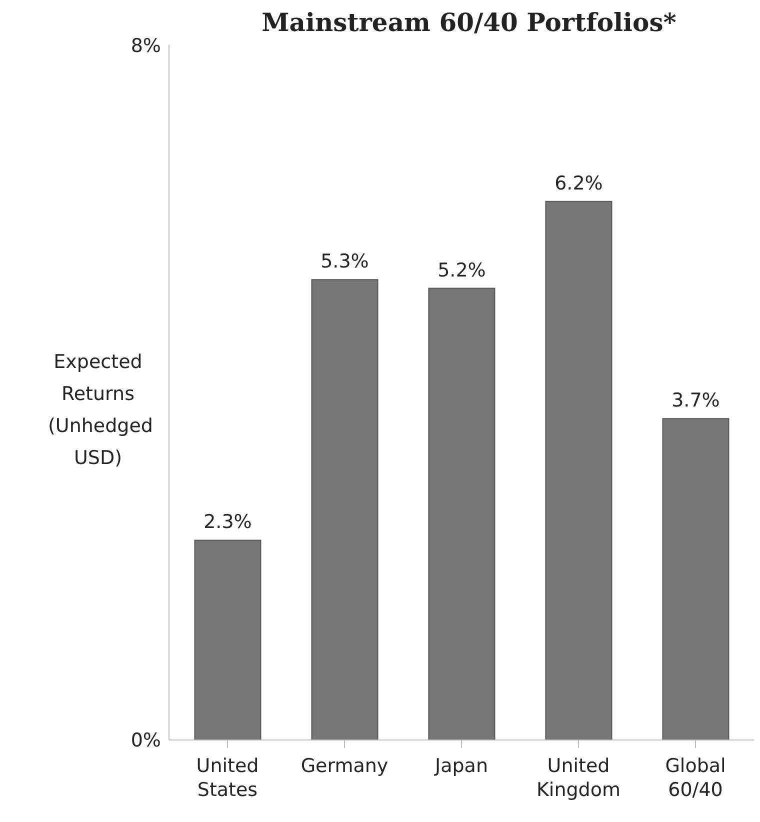 This screenshot has height=822, width=760. Describe the element at coordinates (145, 45) in the screenshot. I see `y-tick-label: 8%` at that location.